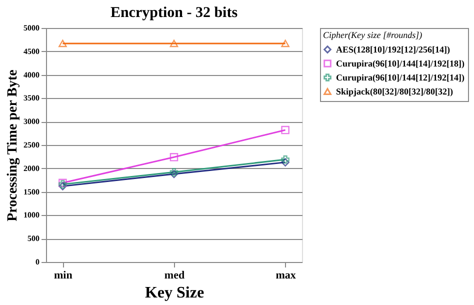 The width and height of the screenshot is (474, 305). Describe the element at coordinates (32, 191) in the screenshot. I see `y-tick-label: 1500` at that location.